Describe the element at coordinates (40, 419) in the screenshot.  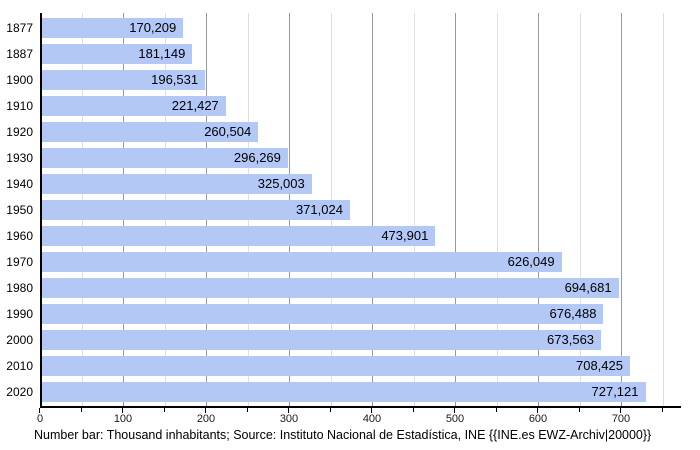
I see `x-tick-label-0: 0` at that location.